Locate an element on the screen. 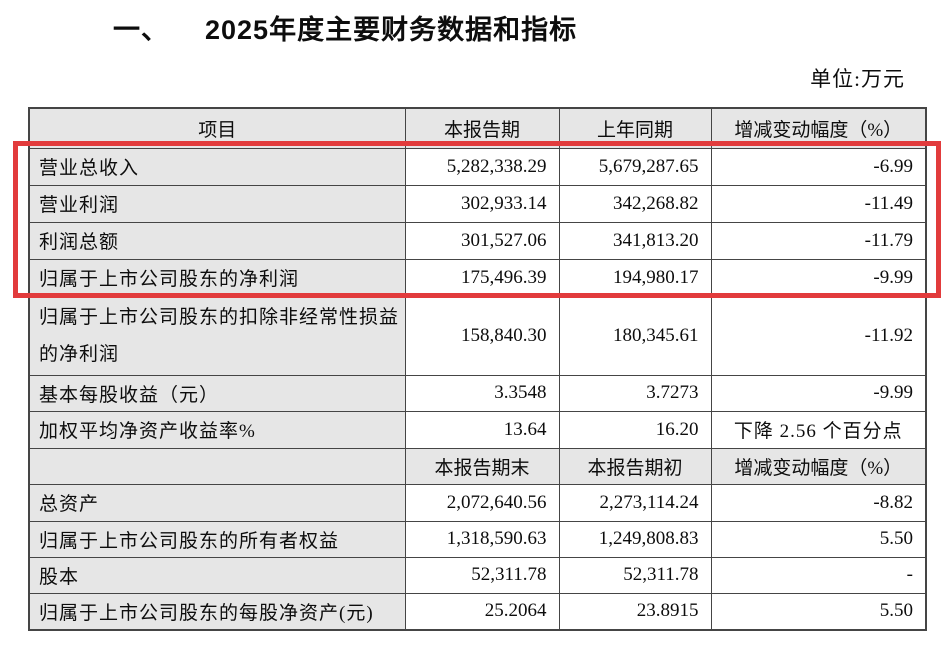 The height and width of the screenshot is (645, 951). section-number: 一、 is located at coordinates (141, 30).